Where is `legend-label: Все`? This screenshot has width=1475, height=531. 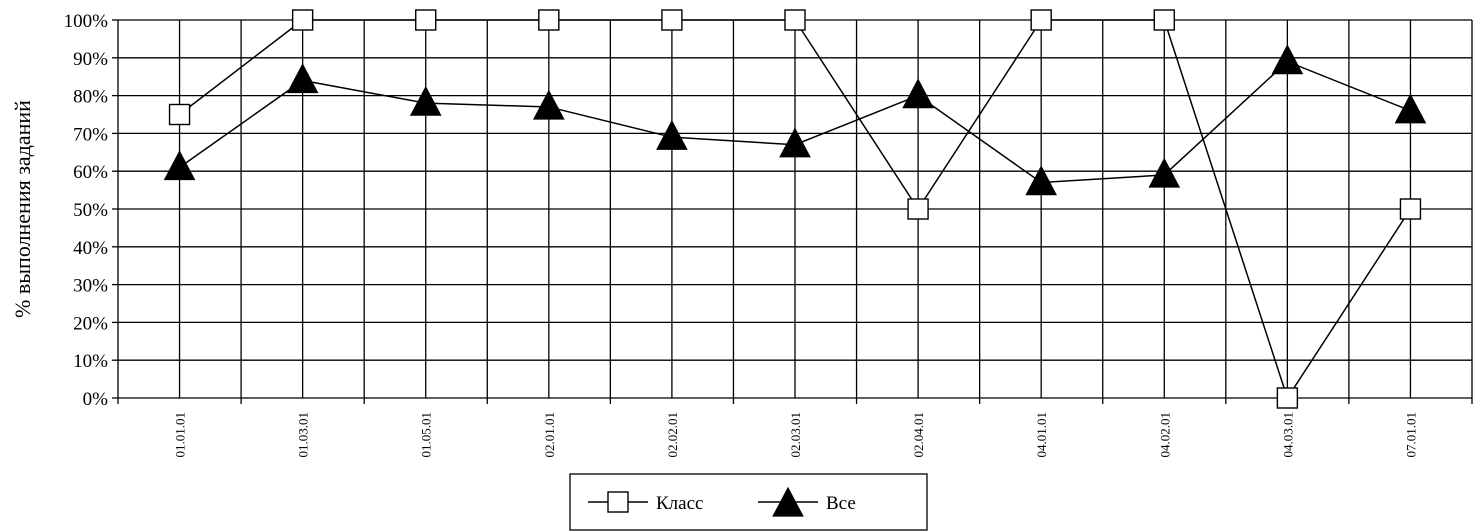
legend-label: Все is located at coordinates (841, 503).